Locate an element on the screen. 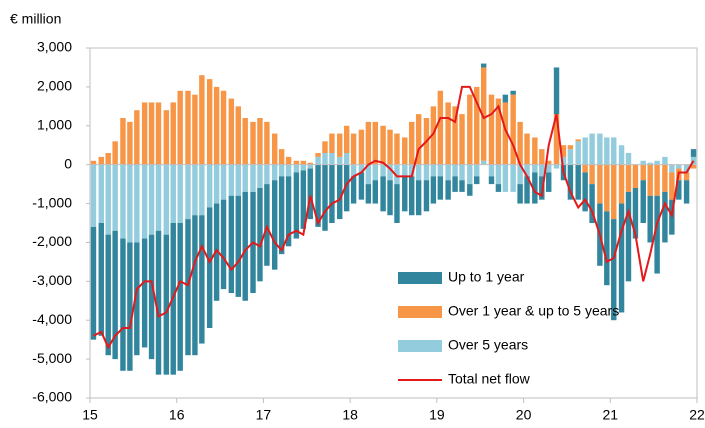 This screenshot has width=705, height=428. x-tick-label: 21 is located at coordinates (610, 415).